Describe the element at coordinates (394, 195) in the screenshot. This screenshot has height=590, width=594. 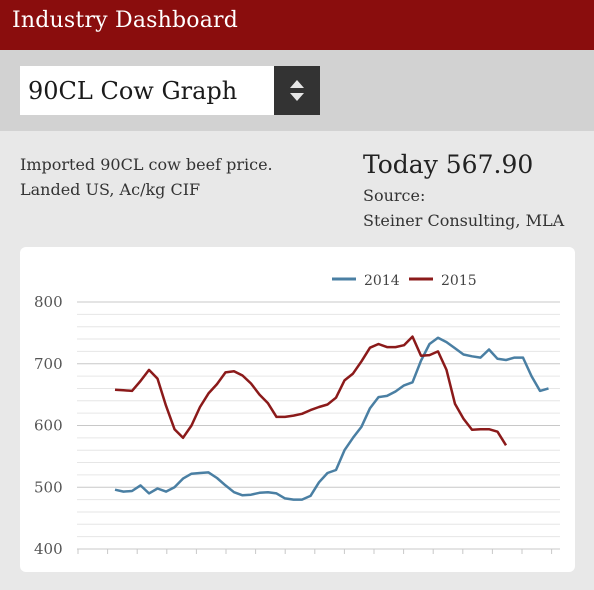
I see `source-label: Source:` at that location.